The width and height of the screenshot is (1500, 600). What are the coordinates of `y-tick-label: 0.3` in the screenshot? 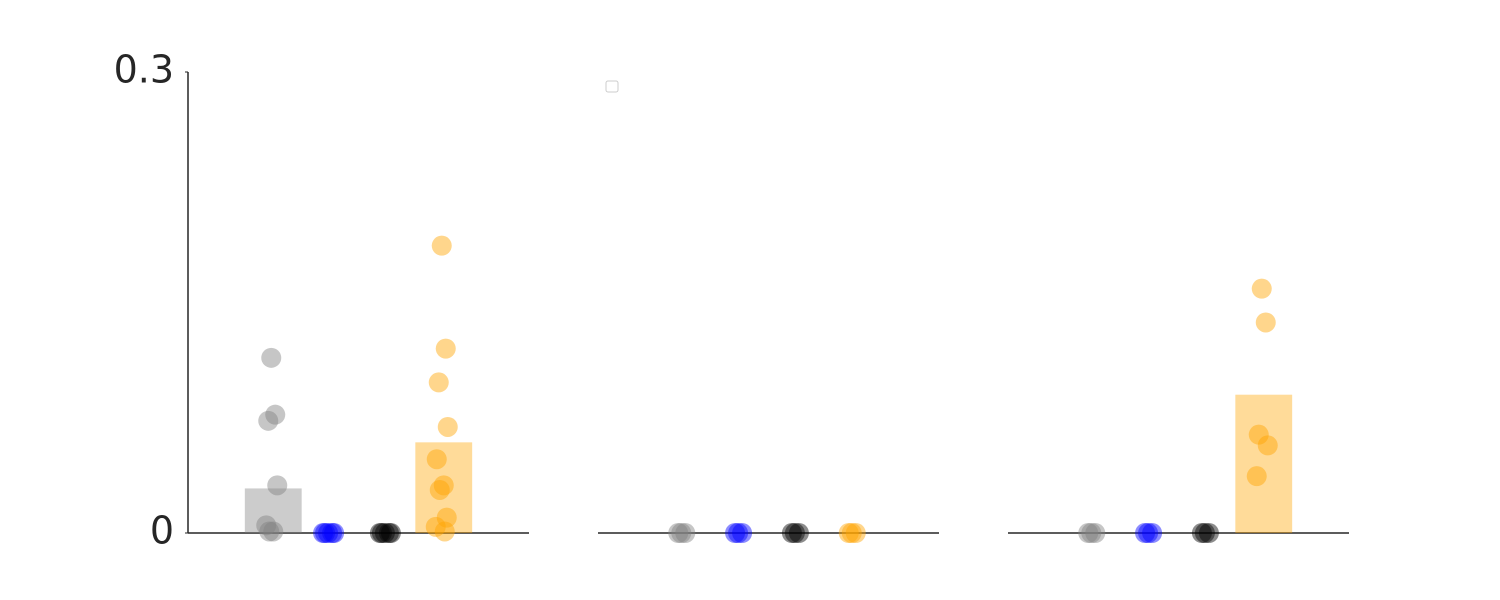 It's located at (144, 70).